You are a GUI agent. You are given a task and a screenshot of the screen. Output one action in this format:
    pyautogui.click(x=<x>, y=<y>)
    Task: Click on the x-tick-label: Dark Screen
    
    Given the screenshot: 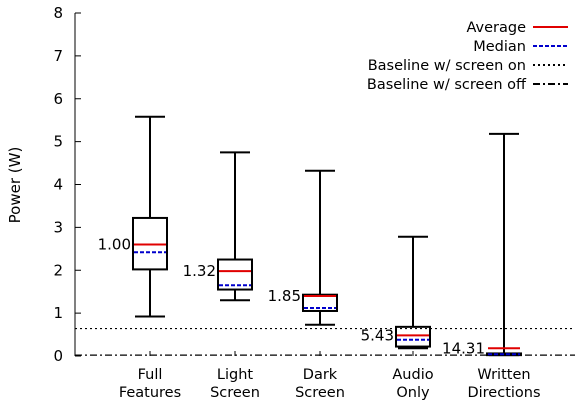 What is the action you would take?
    pyautogui.click(x=320, y=384)
    